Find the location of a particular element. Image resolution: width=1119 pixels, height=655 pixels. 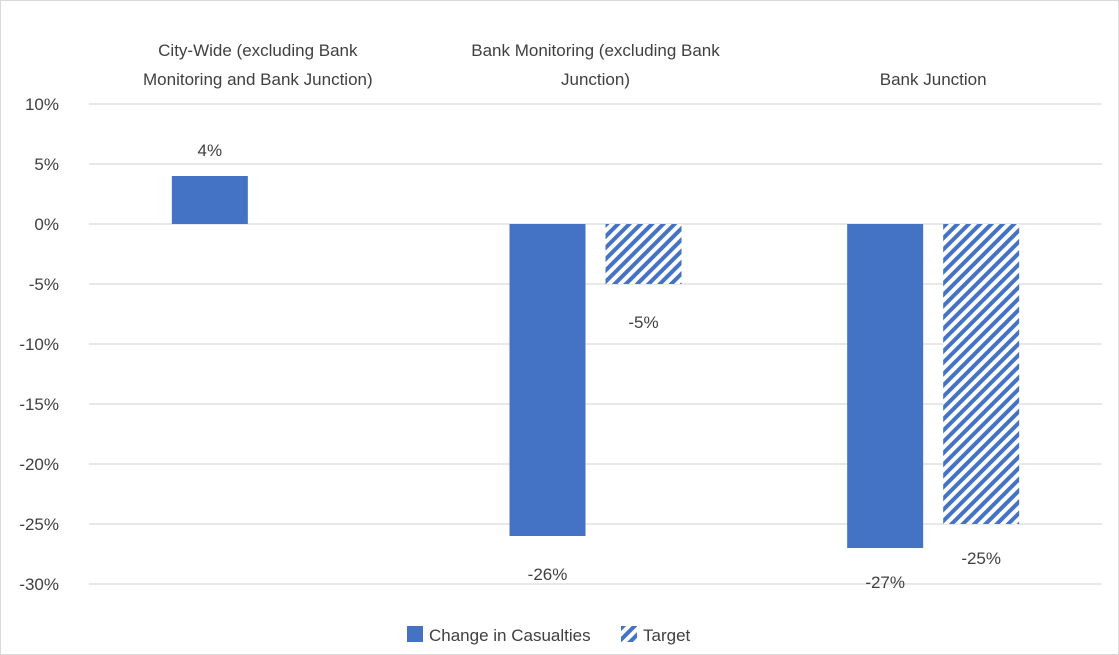

data-label: -27% is located at coordinates (885, 582).